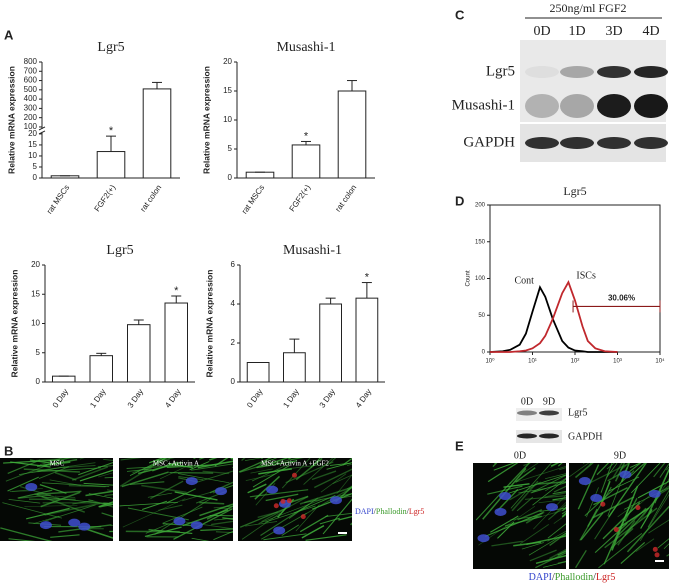 This screenshot has width=700, height=585. Describe the element at coordinates (233, 342) in the screenshot. I see `y-tick-label: 2` at that location.